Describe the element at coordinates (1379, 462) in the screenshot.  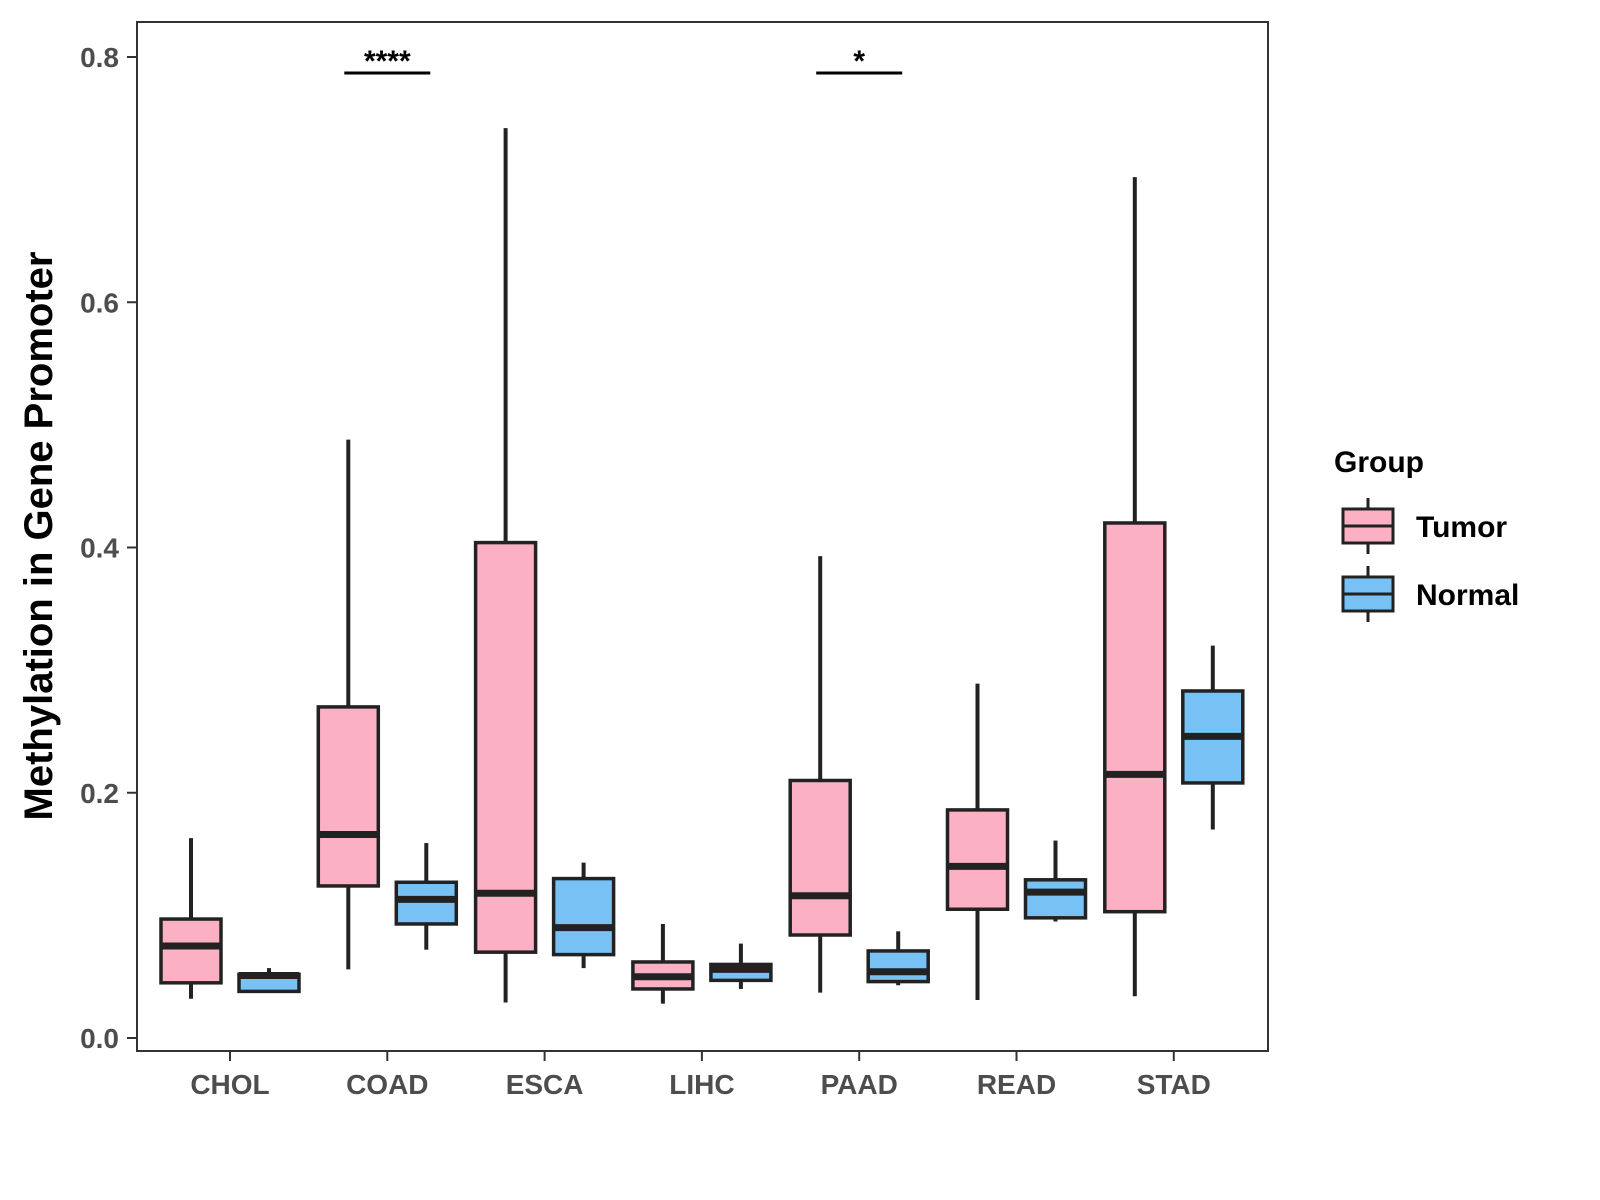
I see `legend-title: Group` at that location.